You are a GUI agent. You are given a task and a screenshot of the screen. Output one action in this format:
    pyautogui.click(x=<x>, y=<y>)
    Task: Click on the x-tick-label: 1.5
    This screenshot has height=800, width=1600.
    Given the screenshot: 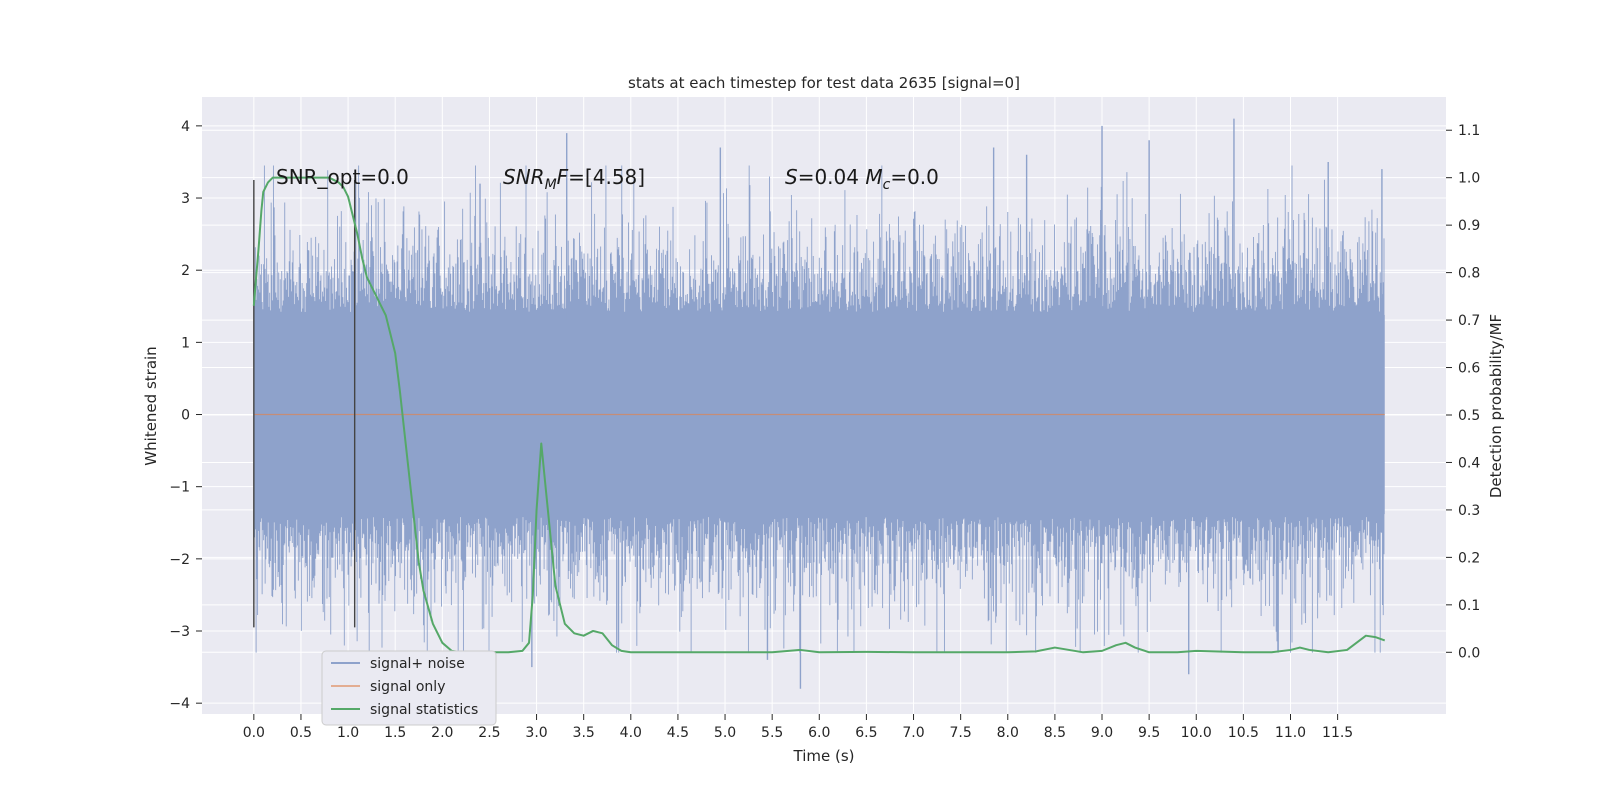 What is the action you would take?
    pyautogui.click(x=395, y=733)
    